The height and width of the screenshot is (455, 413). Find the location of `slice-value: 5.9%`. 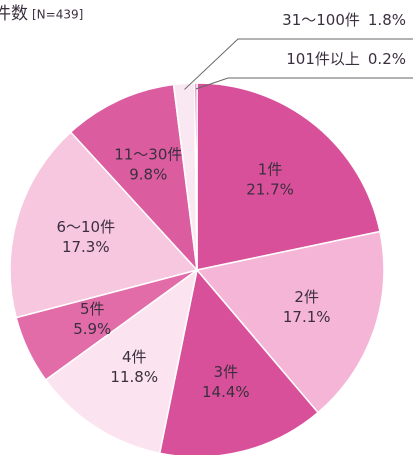

slice-value: 5.9% is located at coordinates (92, 329).